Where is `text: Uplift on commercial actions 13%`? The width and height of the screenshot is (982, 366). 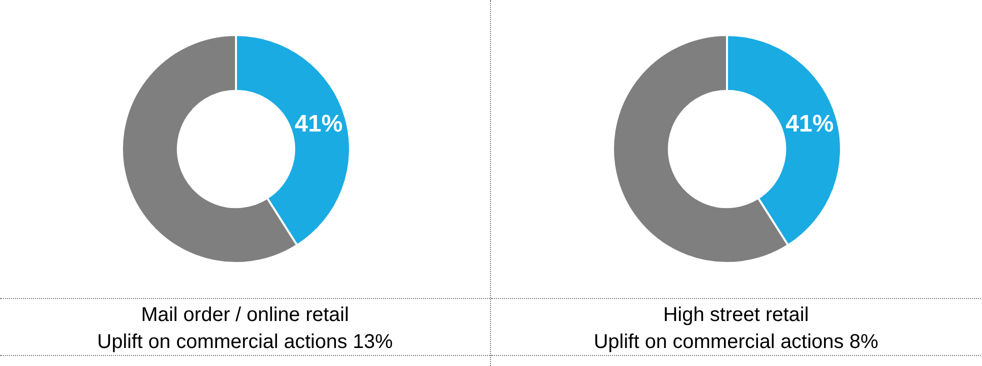 text: Uplift on commercial actions 13% is located at coordinates (245, 342).